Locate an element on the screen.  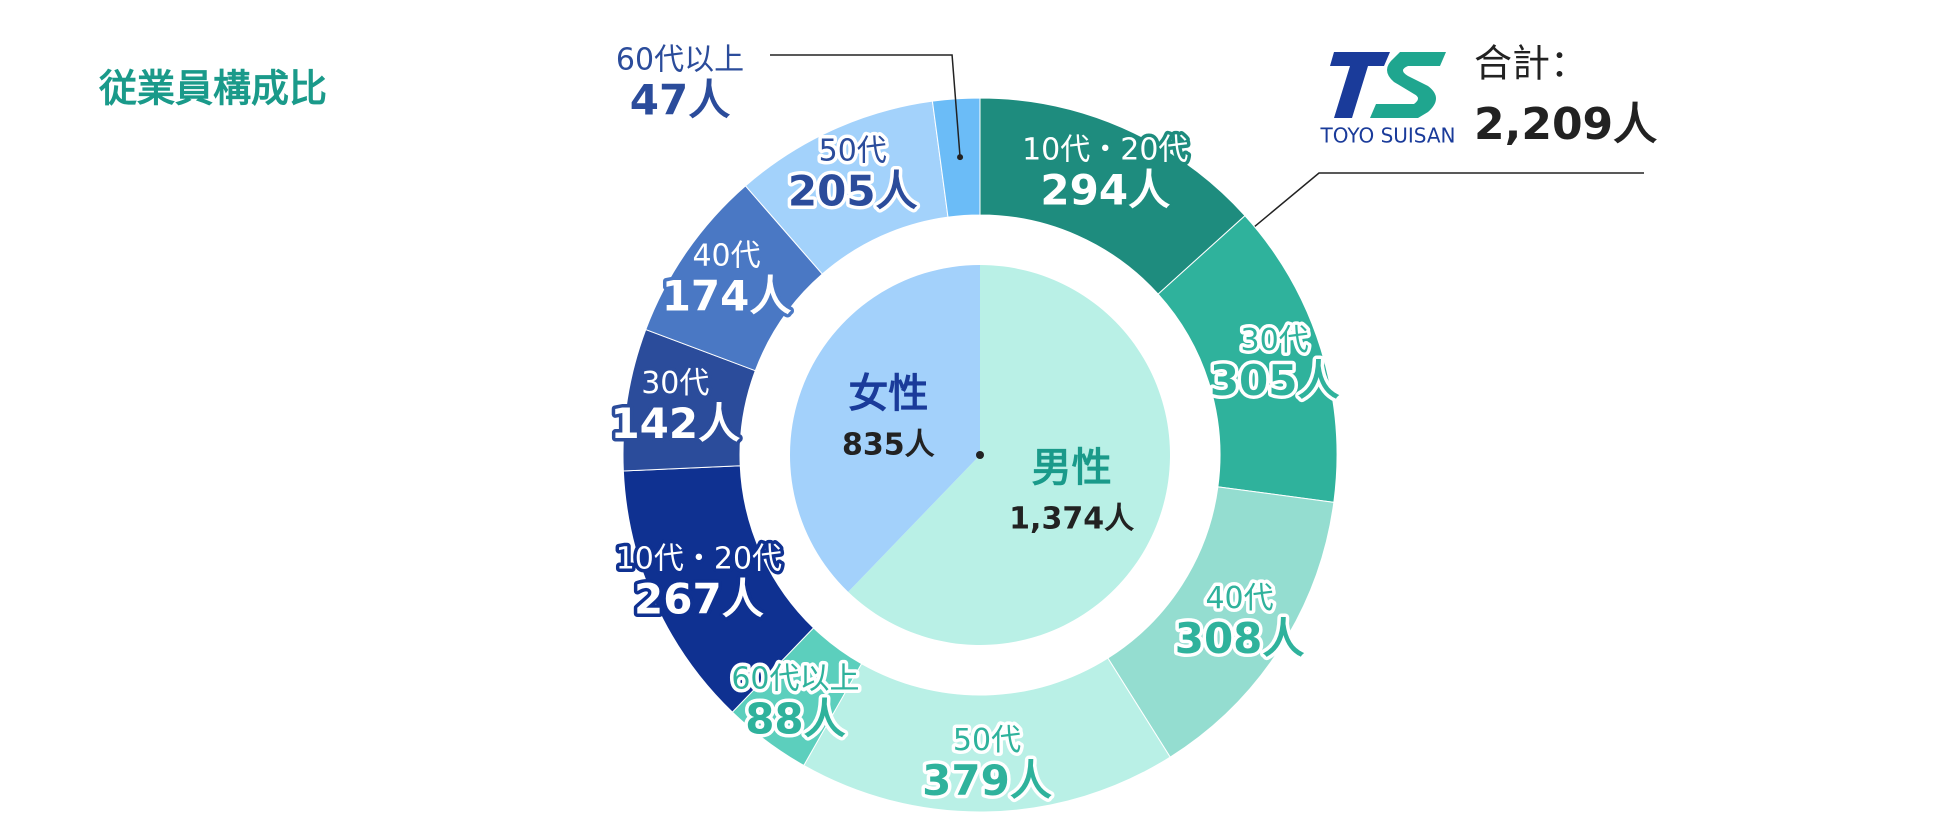
total-label: 合計： is located at coordinates (1531, 64).